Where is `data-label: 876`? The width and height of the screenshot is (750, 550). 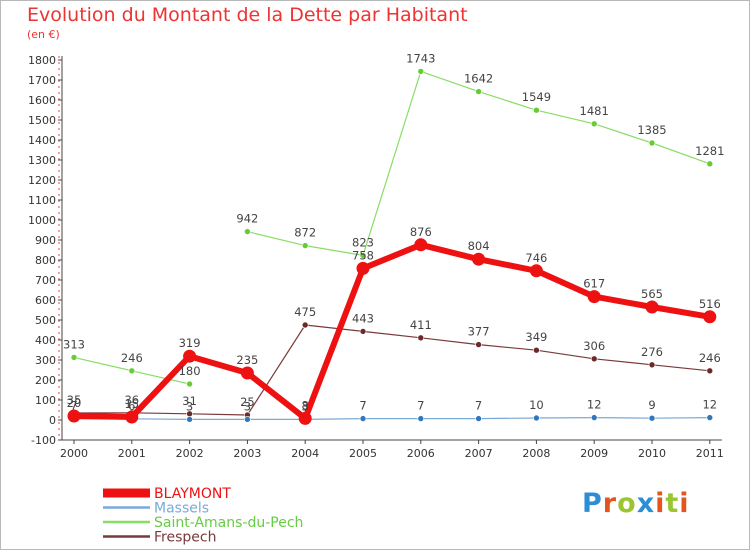 data-label: 876 is located at coordinates (421, 232).